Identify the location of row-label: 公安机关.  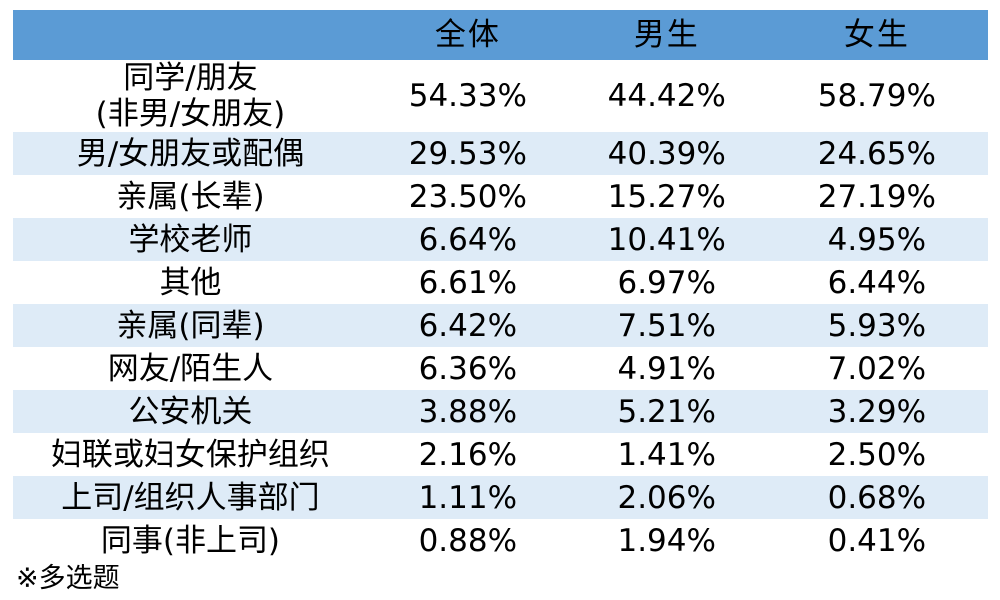
(190, 411).